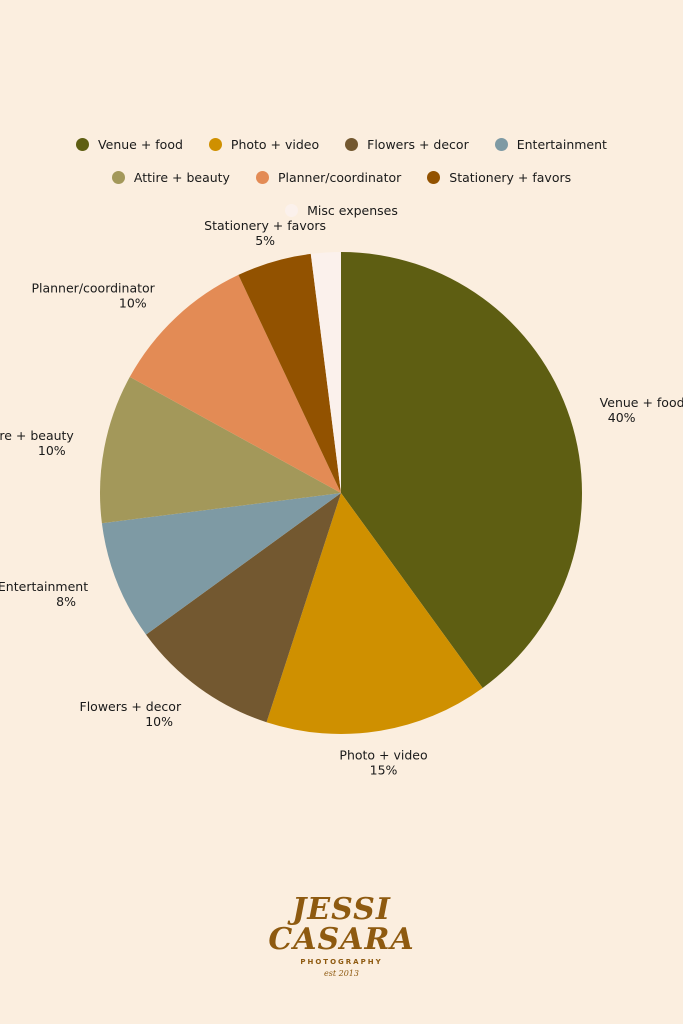 This screenshot has width=683, height=1024. I want to click on data-label: Planner/coordinator 10%, so click(93, 296).